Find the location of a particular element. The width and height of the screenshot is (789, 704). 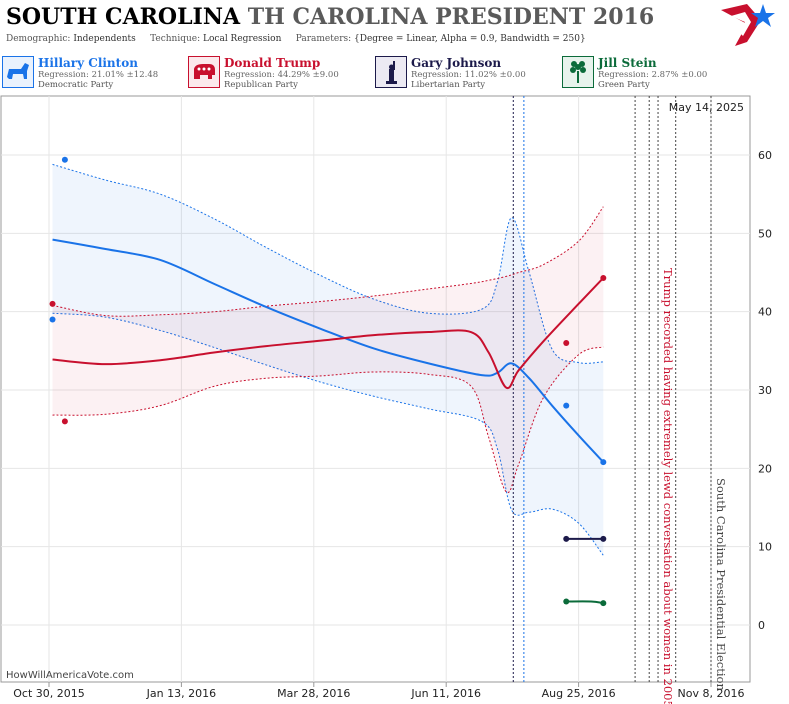

y-tick-label: 60 is located at coordinates (765, 155).